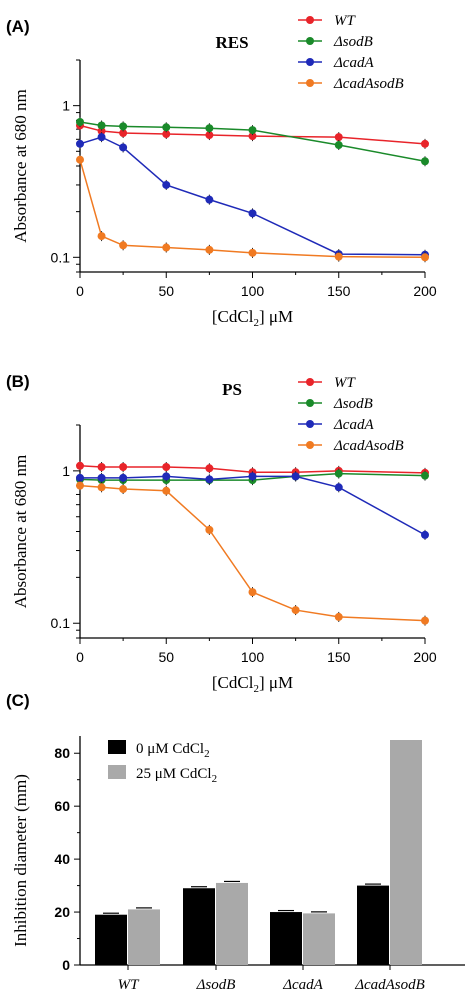  I want to click on x-tick-label: 100, so click(253, 657).